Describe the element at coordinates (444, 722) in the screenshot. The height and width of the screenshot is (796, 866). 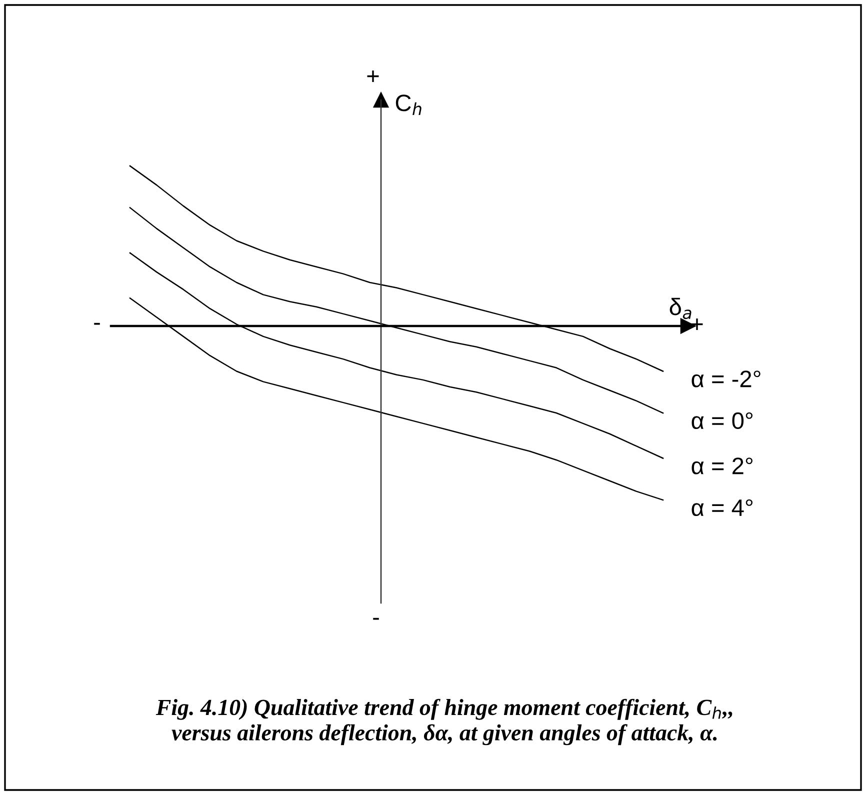
I see `caption: Fig. 4.10) Qualitative trend of hinge moment coefficient, C$_{h}$,, versus ailerons deflection, δα, at given angles of attack, α.` at that location.